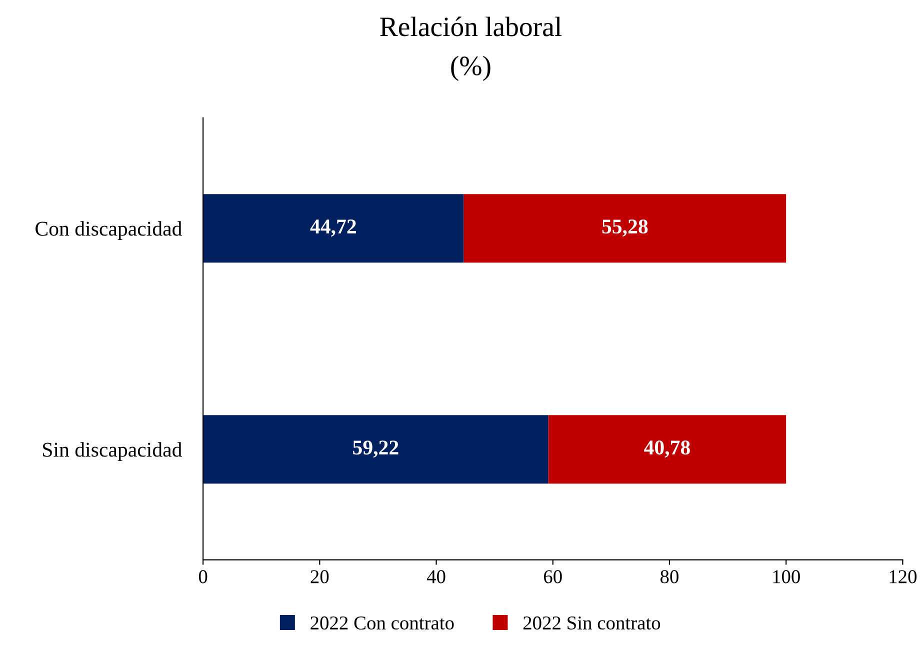 The image size is (923, 651). I want to click on y-tick-label: Sin discapacidad, so click(112, 452).